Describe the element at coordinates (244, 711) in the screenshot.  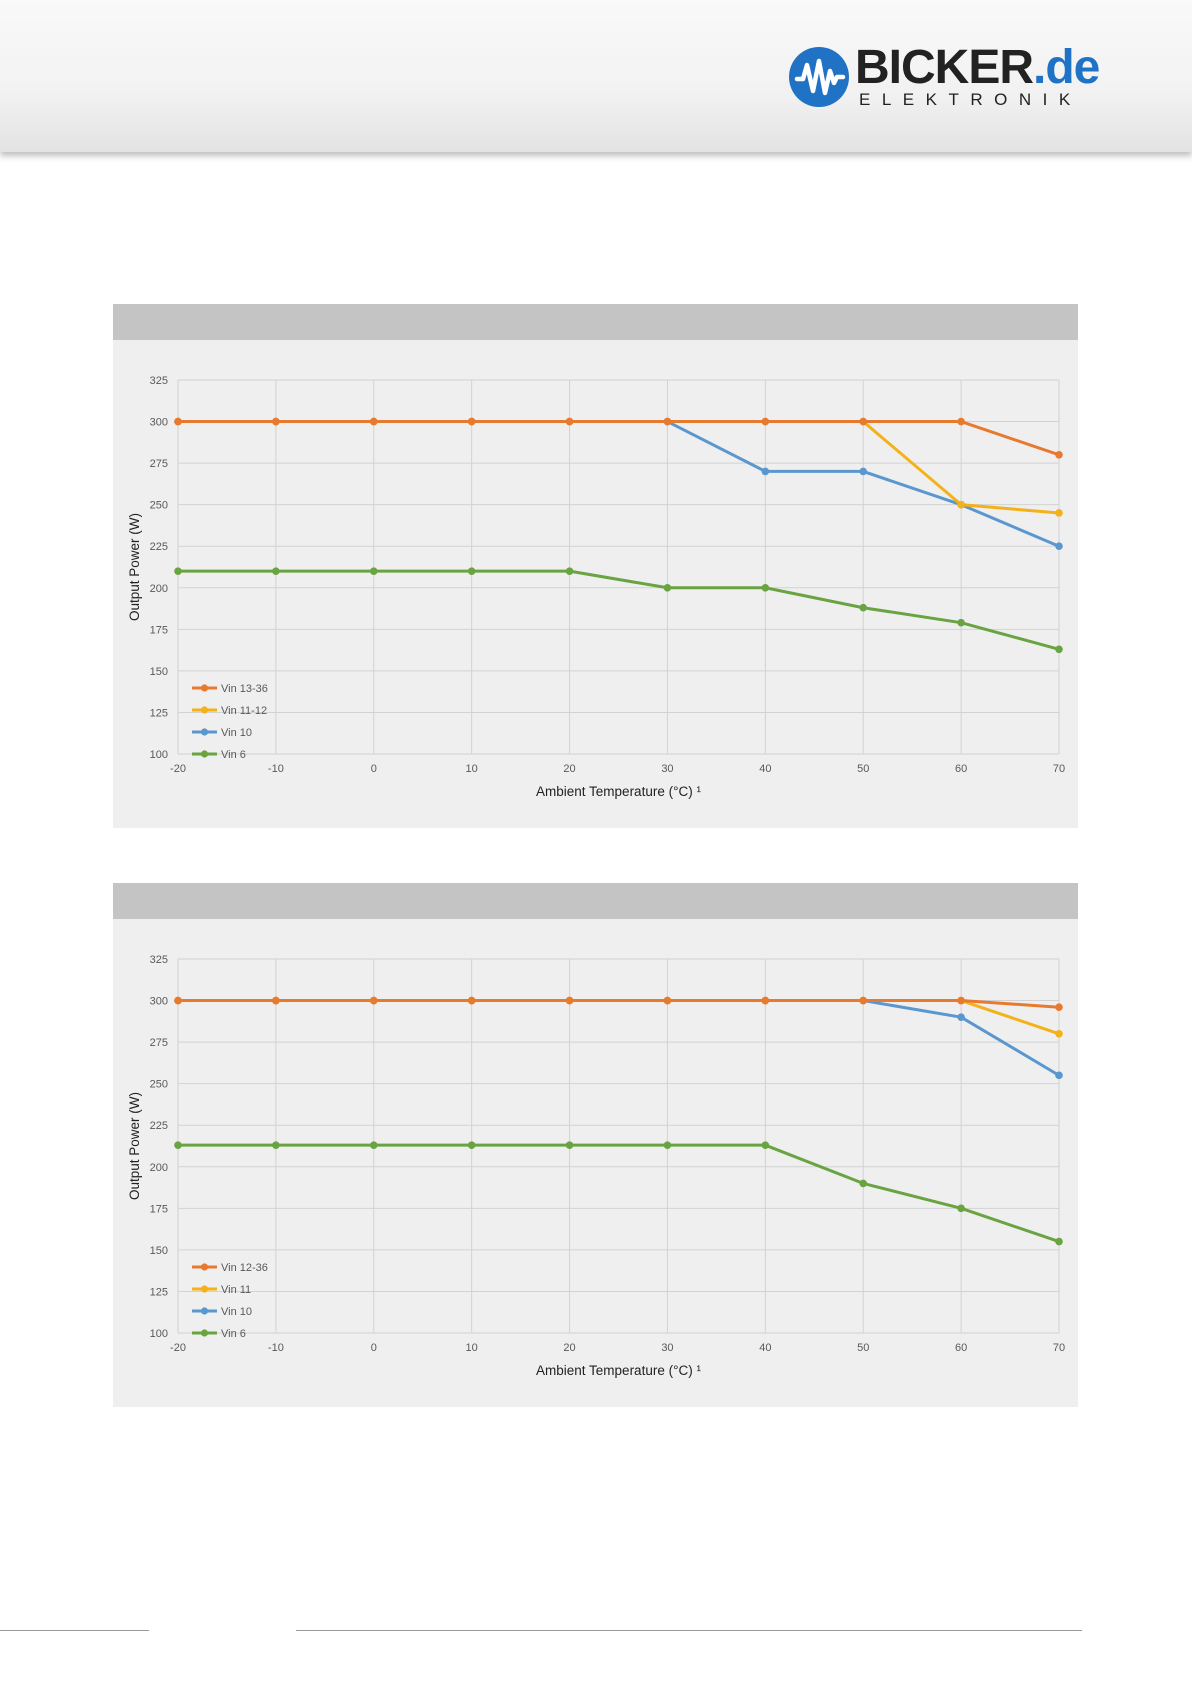
I see `legend-label: Vin 11-12` at that location.